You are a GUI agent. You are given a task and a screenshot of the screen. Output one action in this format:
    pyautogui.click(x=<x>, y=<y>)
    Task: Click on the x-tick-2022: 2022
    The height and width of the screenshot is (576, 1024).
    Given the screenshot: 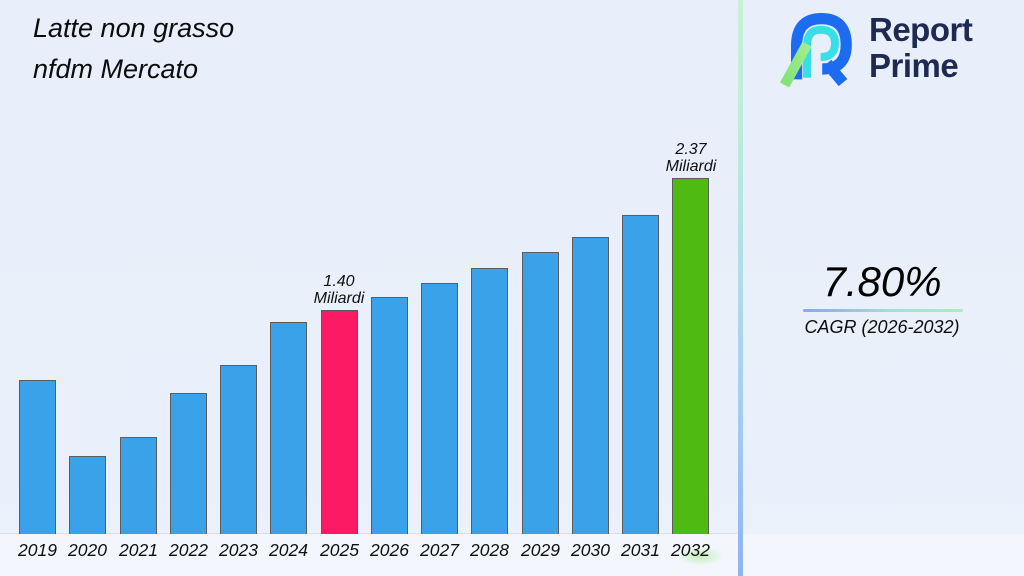 What is the action you would take?
    pyautogui.click(x=188, y=550)
    